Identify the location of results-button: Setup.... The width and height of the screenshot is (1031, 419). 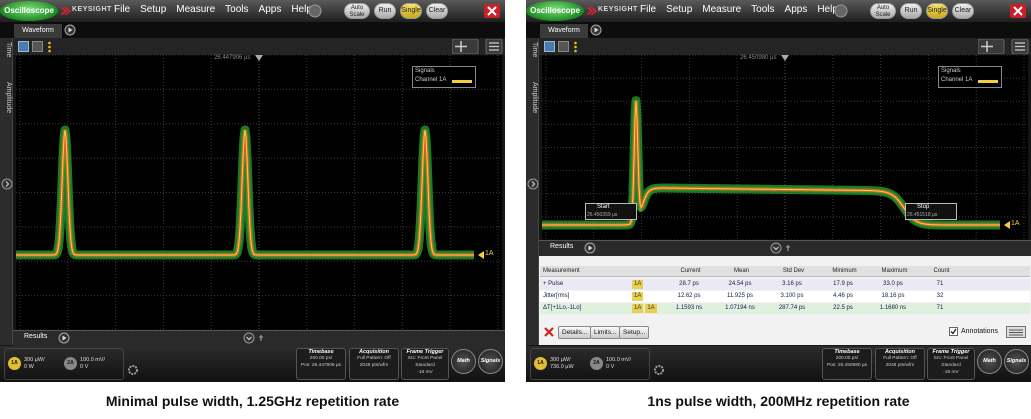
(634, 332).